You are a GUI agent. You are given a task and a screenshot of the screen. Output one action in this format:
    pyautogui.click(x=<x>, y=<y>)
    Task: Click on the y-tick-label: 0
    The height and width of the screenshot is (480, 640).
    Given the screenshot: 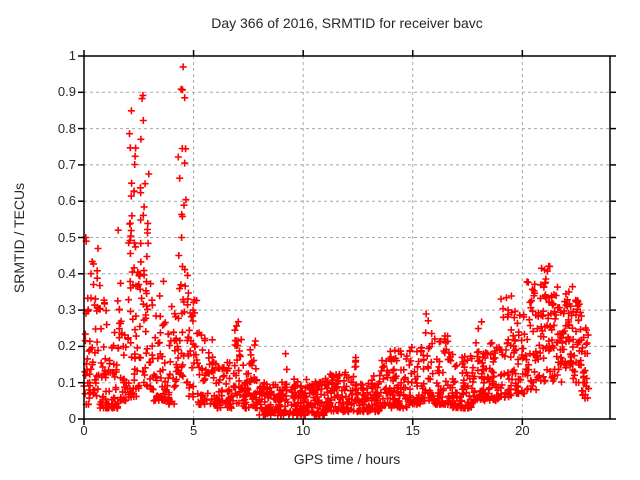 What is the action you would take?
    pyautogui.click(x=72, y=418)
    